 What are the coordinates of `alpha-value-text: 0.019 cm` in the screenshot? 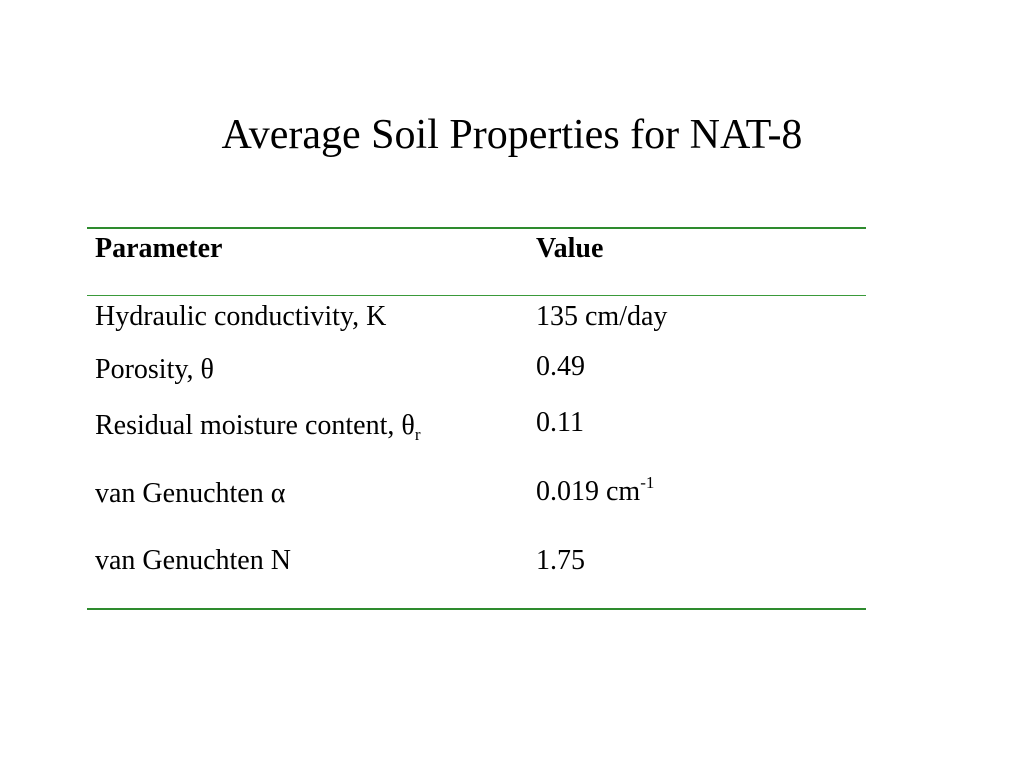 It's located at (588, 491).